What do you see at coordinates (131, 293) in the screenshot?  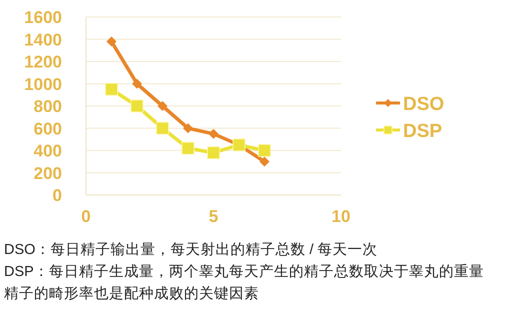 I see `text: 精子的畸形率也是配种成败的关键因素` at bounding box center [131, 293].